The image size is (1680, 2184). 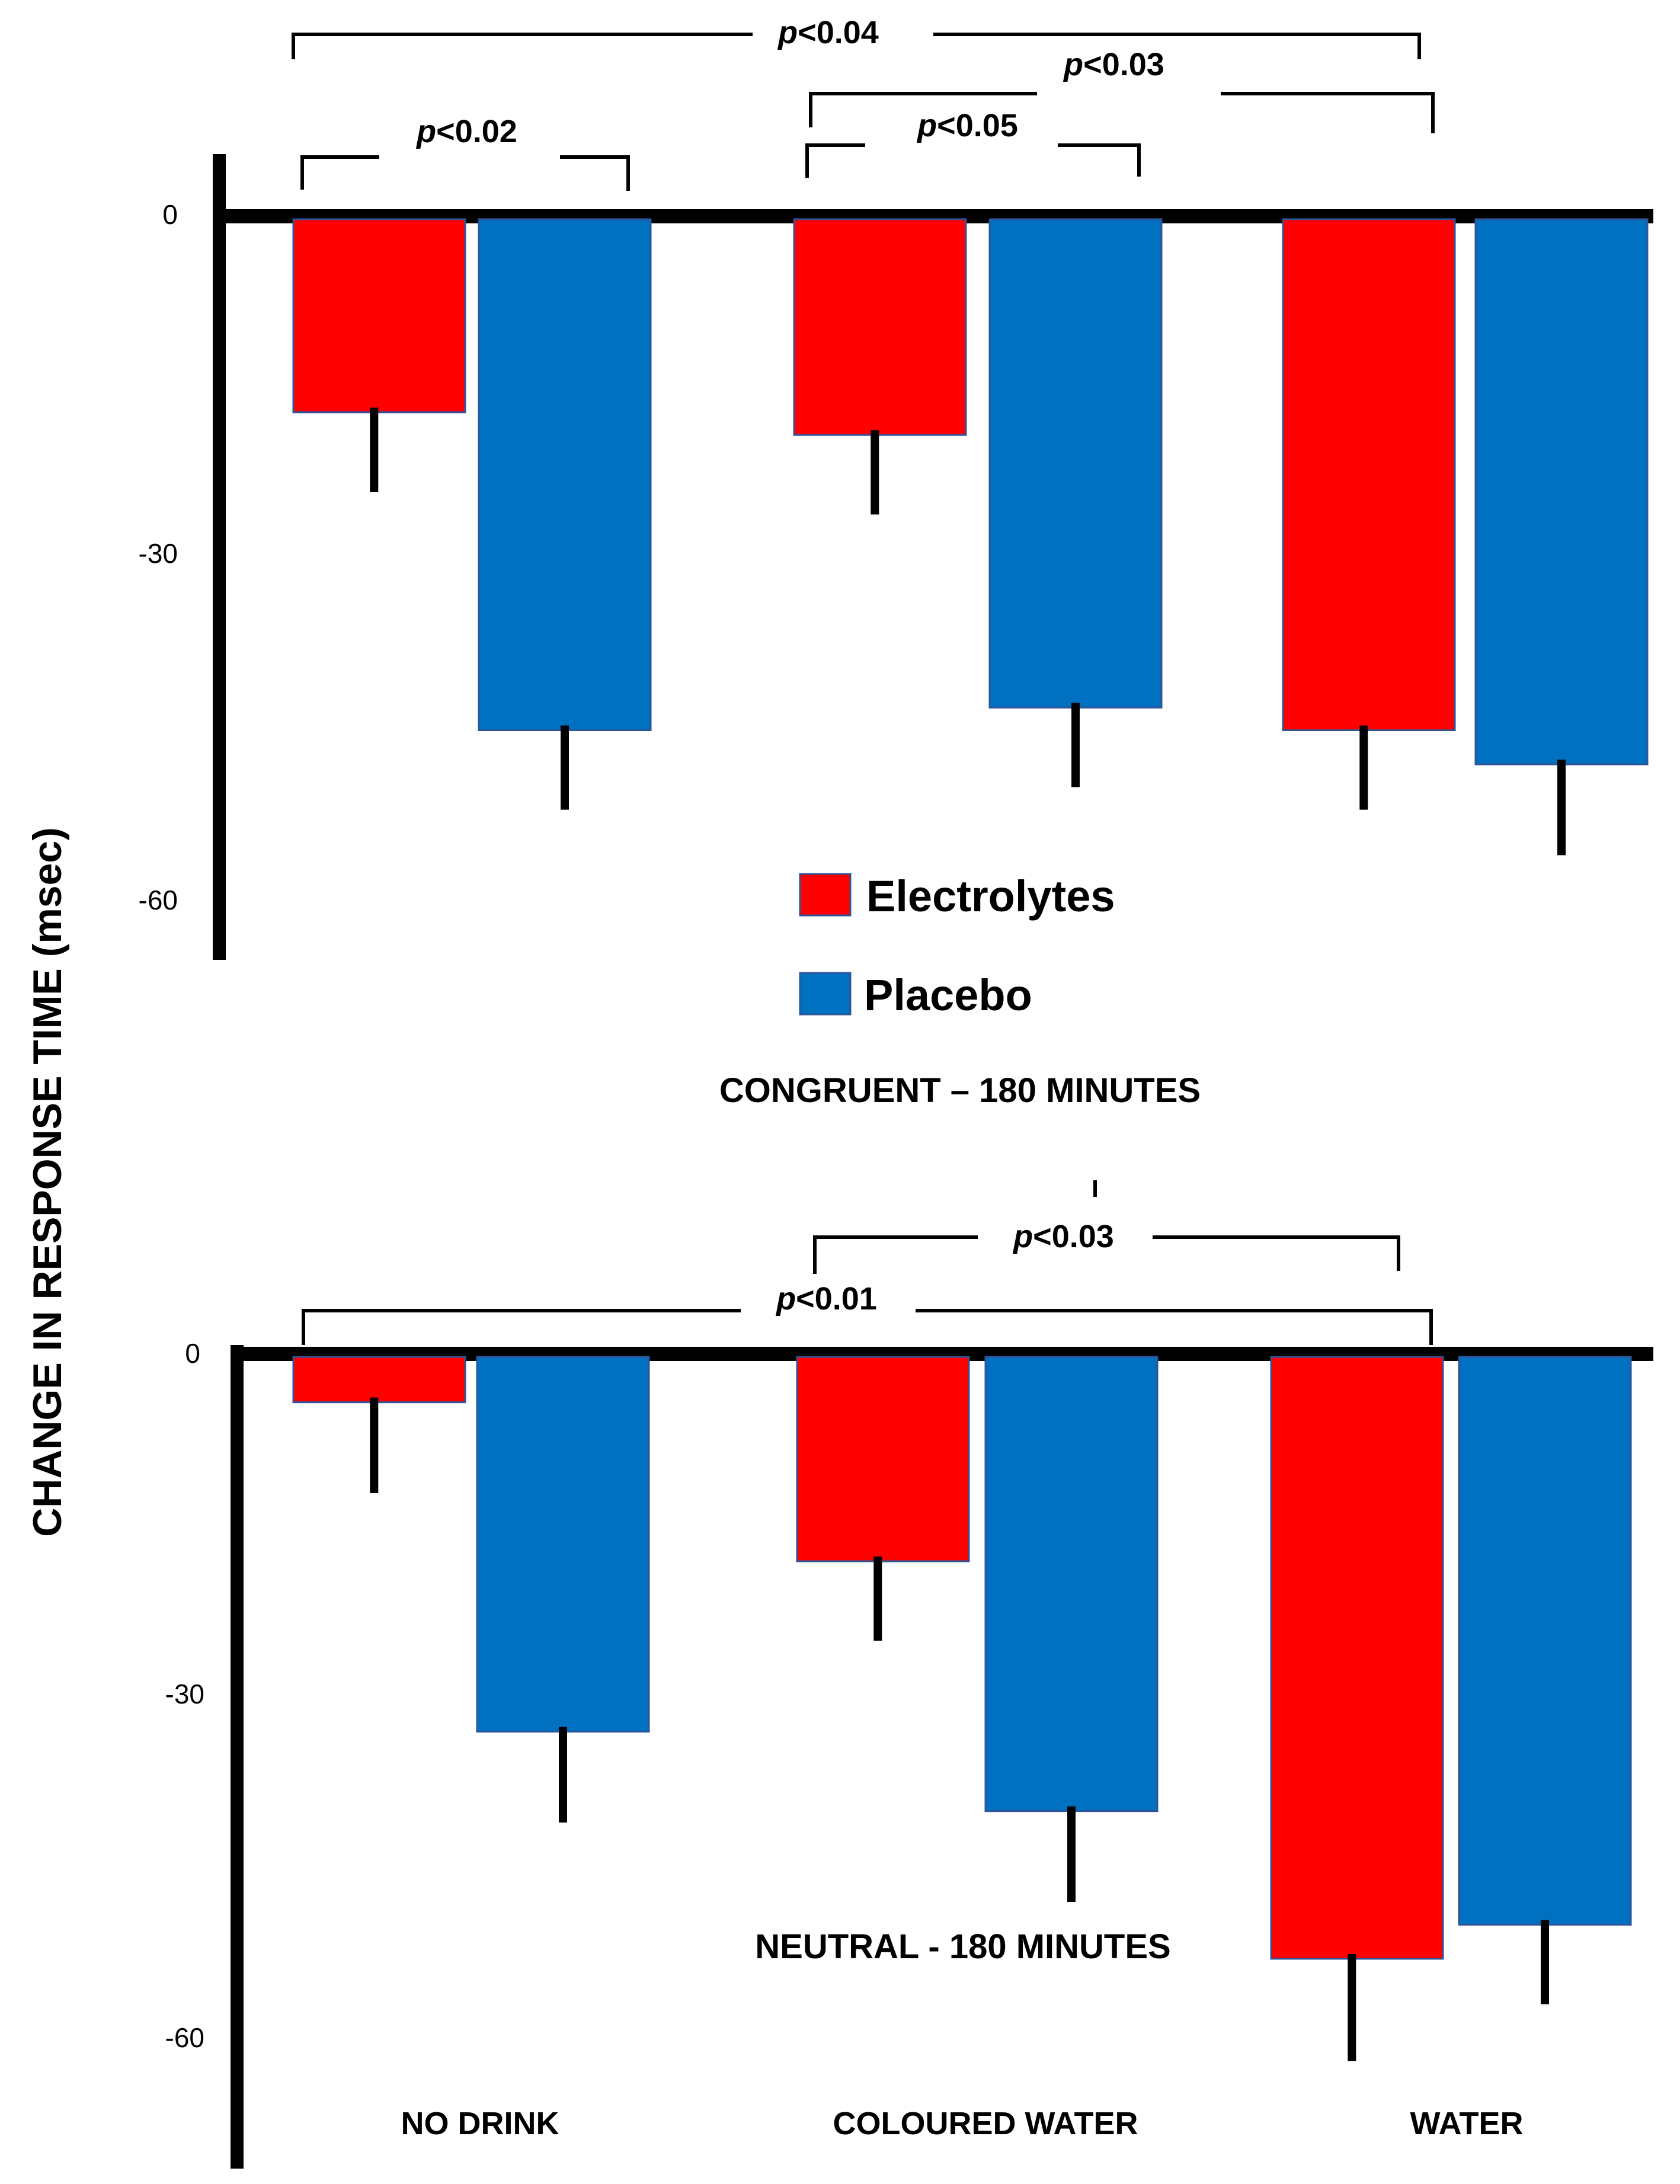 What do you see at coordinates (895, 1254) in the screenshot?
I see `bracket-p003-bottom` at bounding box center [895, 1254].